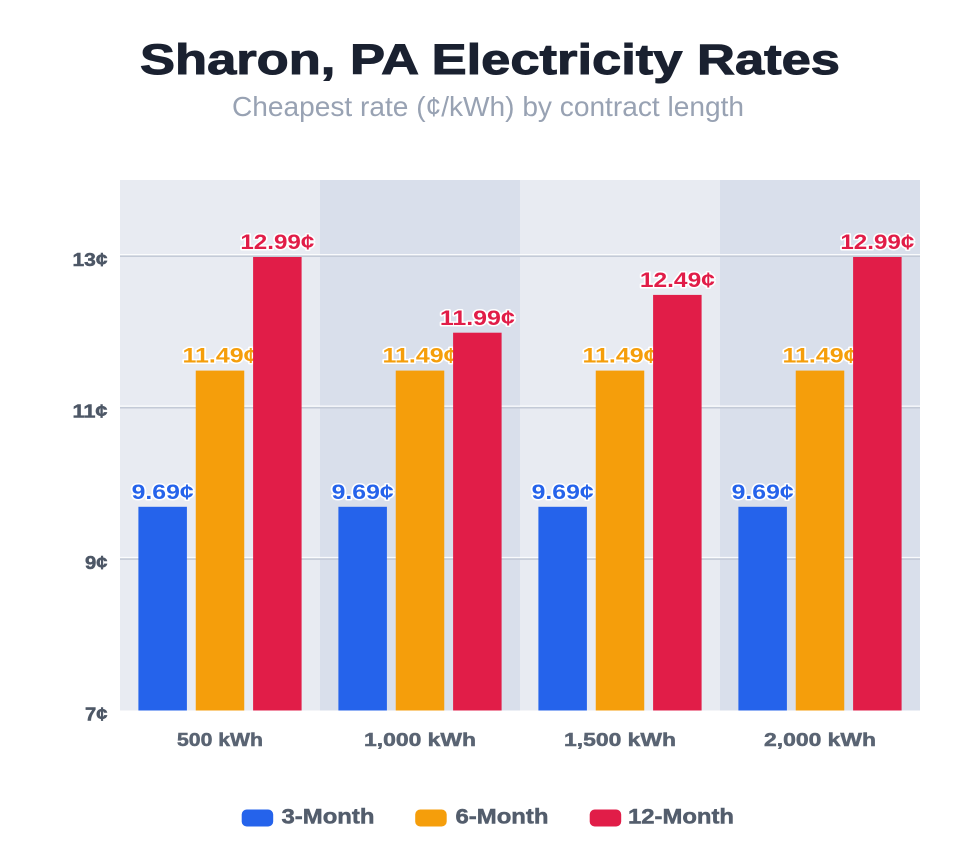  Describe the element at coordinates (502, 817) in the screenshot. I see `svg-text: 6-Month` at that location.